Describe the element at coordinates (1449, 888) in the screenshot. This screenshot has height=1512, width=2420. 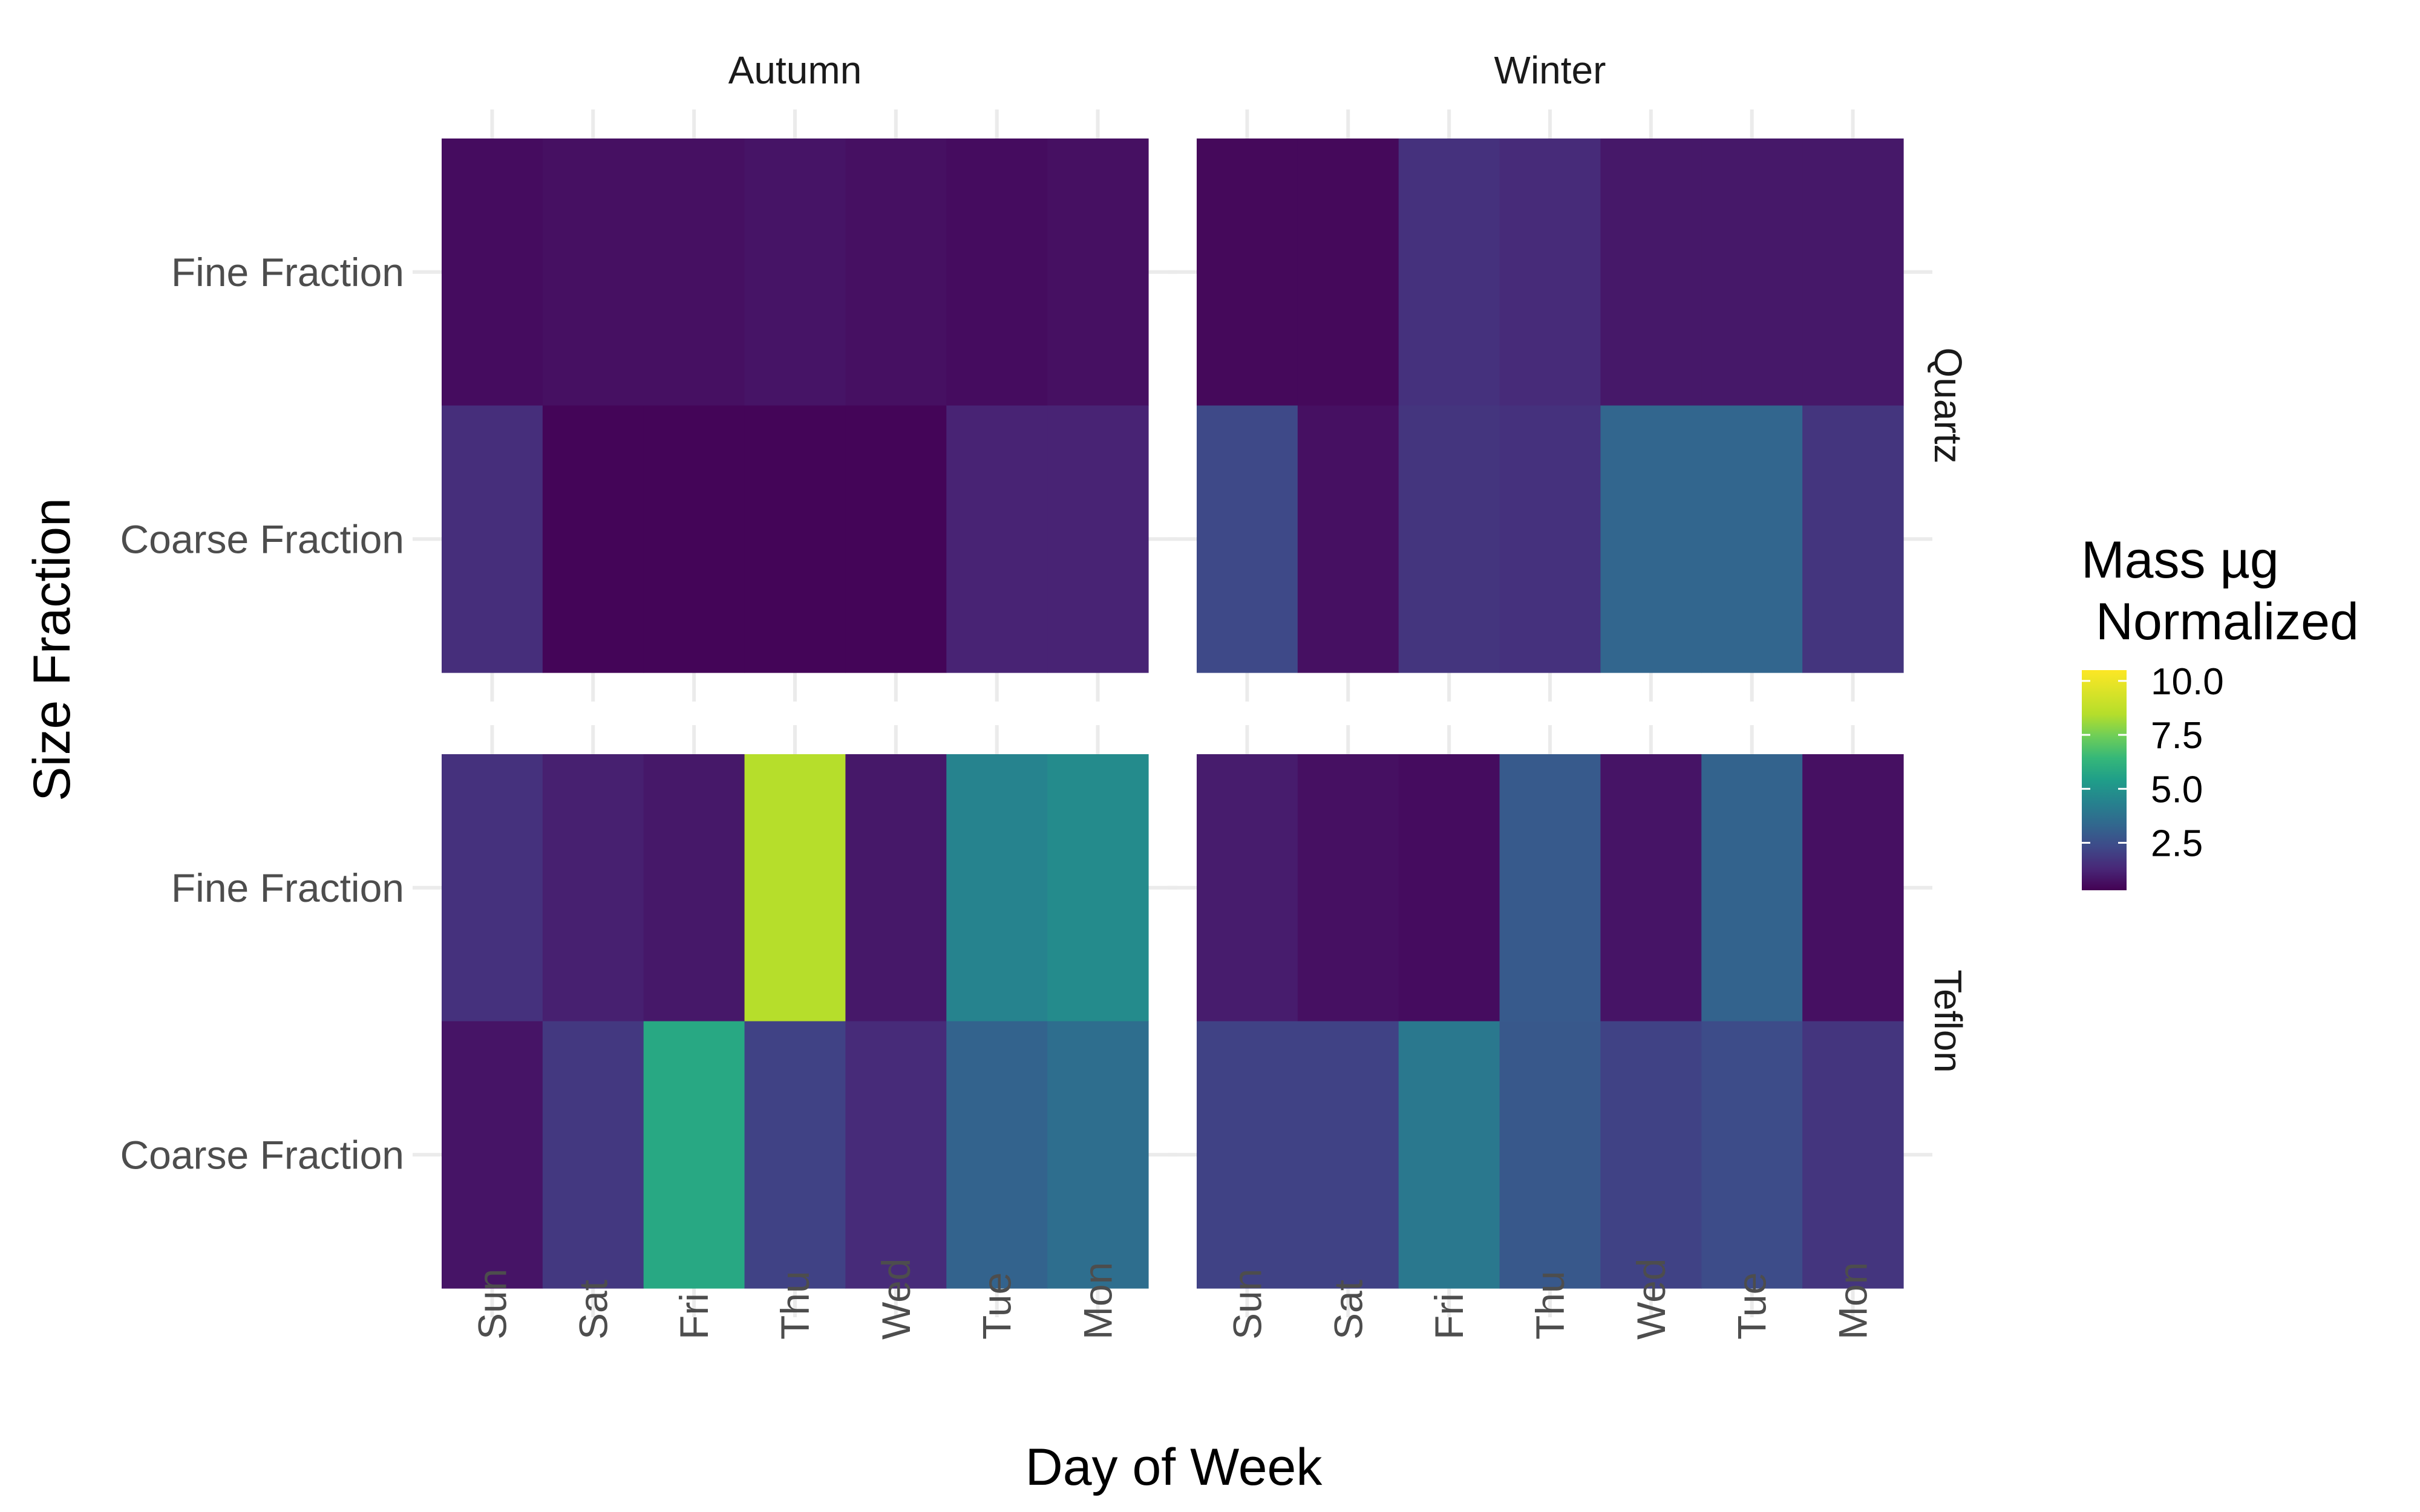
I see `tile-teflon-winter-fine-fraction-fri` at that location.